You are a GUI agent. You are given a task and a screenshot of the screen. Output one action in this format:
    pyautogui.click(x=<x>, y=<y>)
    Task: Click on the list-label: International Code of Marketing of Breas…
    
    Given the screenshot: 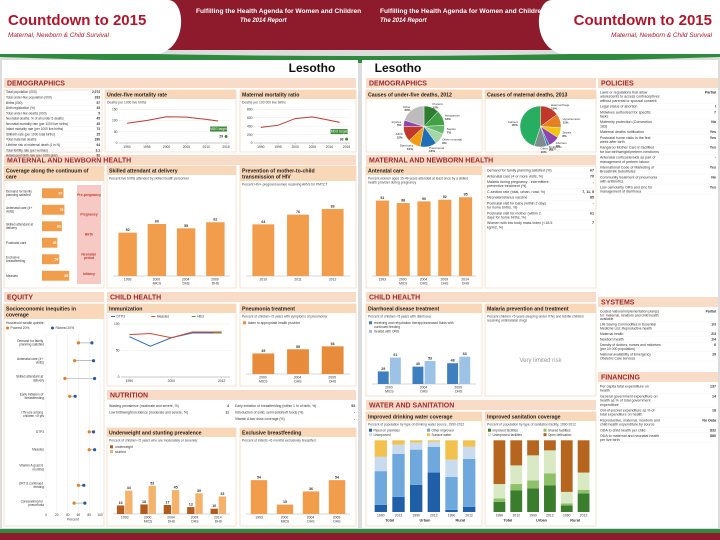 What is the action you would take?
    pyautogui.click(x=627, y=170)
    